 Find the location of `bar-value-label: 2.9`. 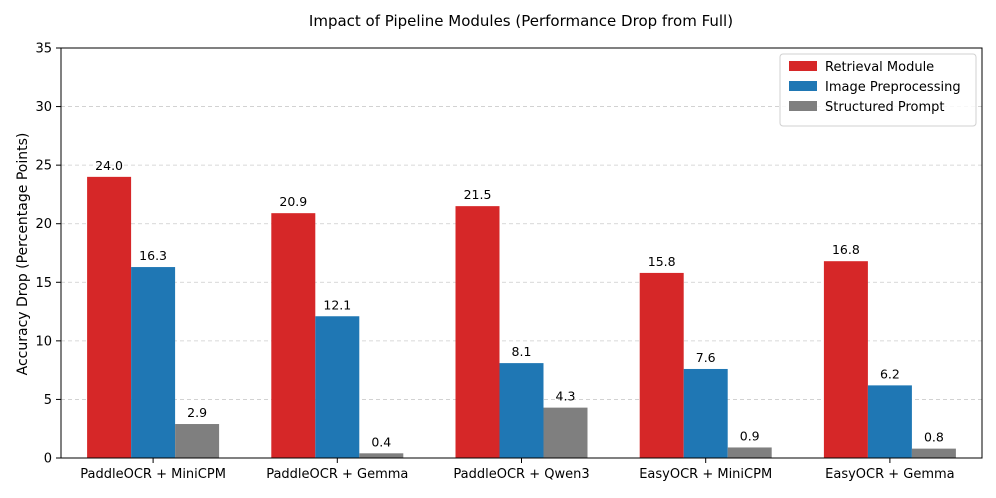

bar-value-label: 2.9 is located at coordinates (197, 412).